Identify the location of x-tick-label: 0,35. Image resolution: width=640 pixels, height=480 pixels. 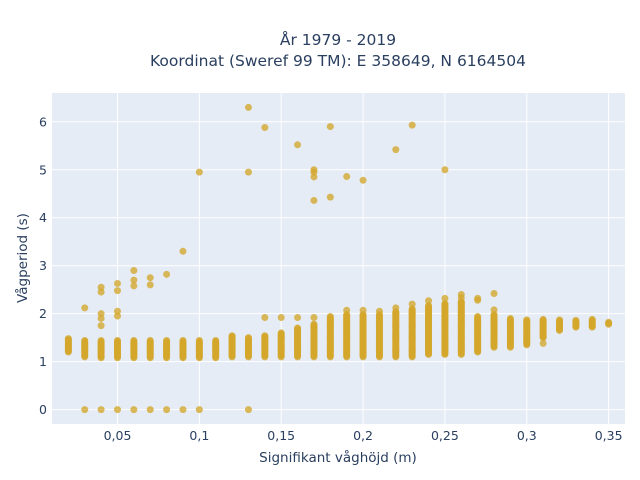
(609, 435).